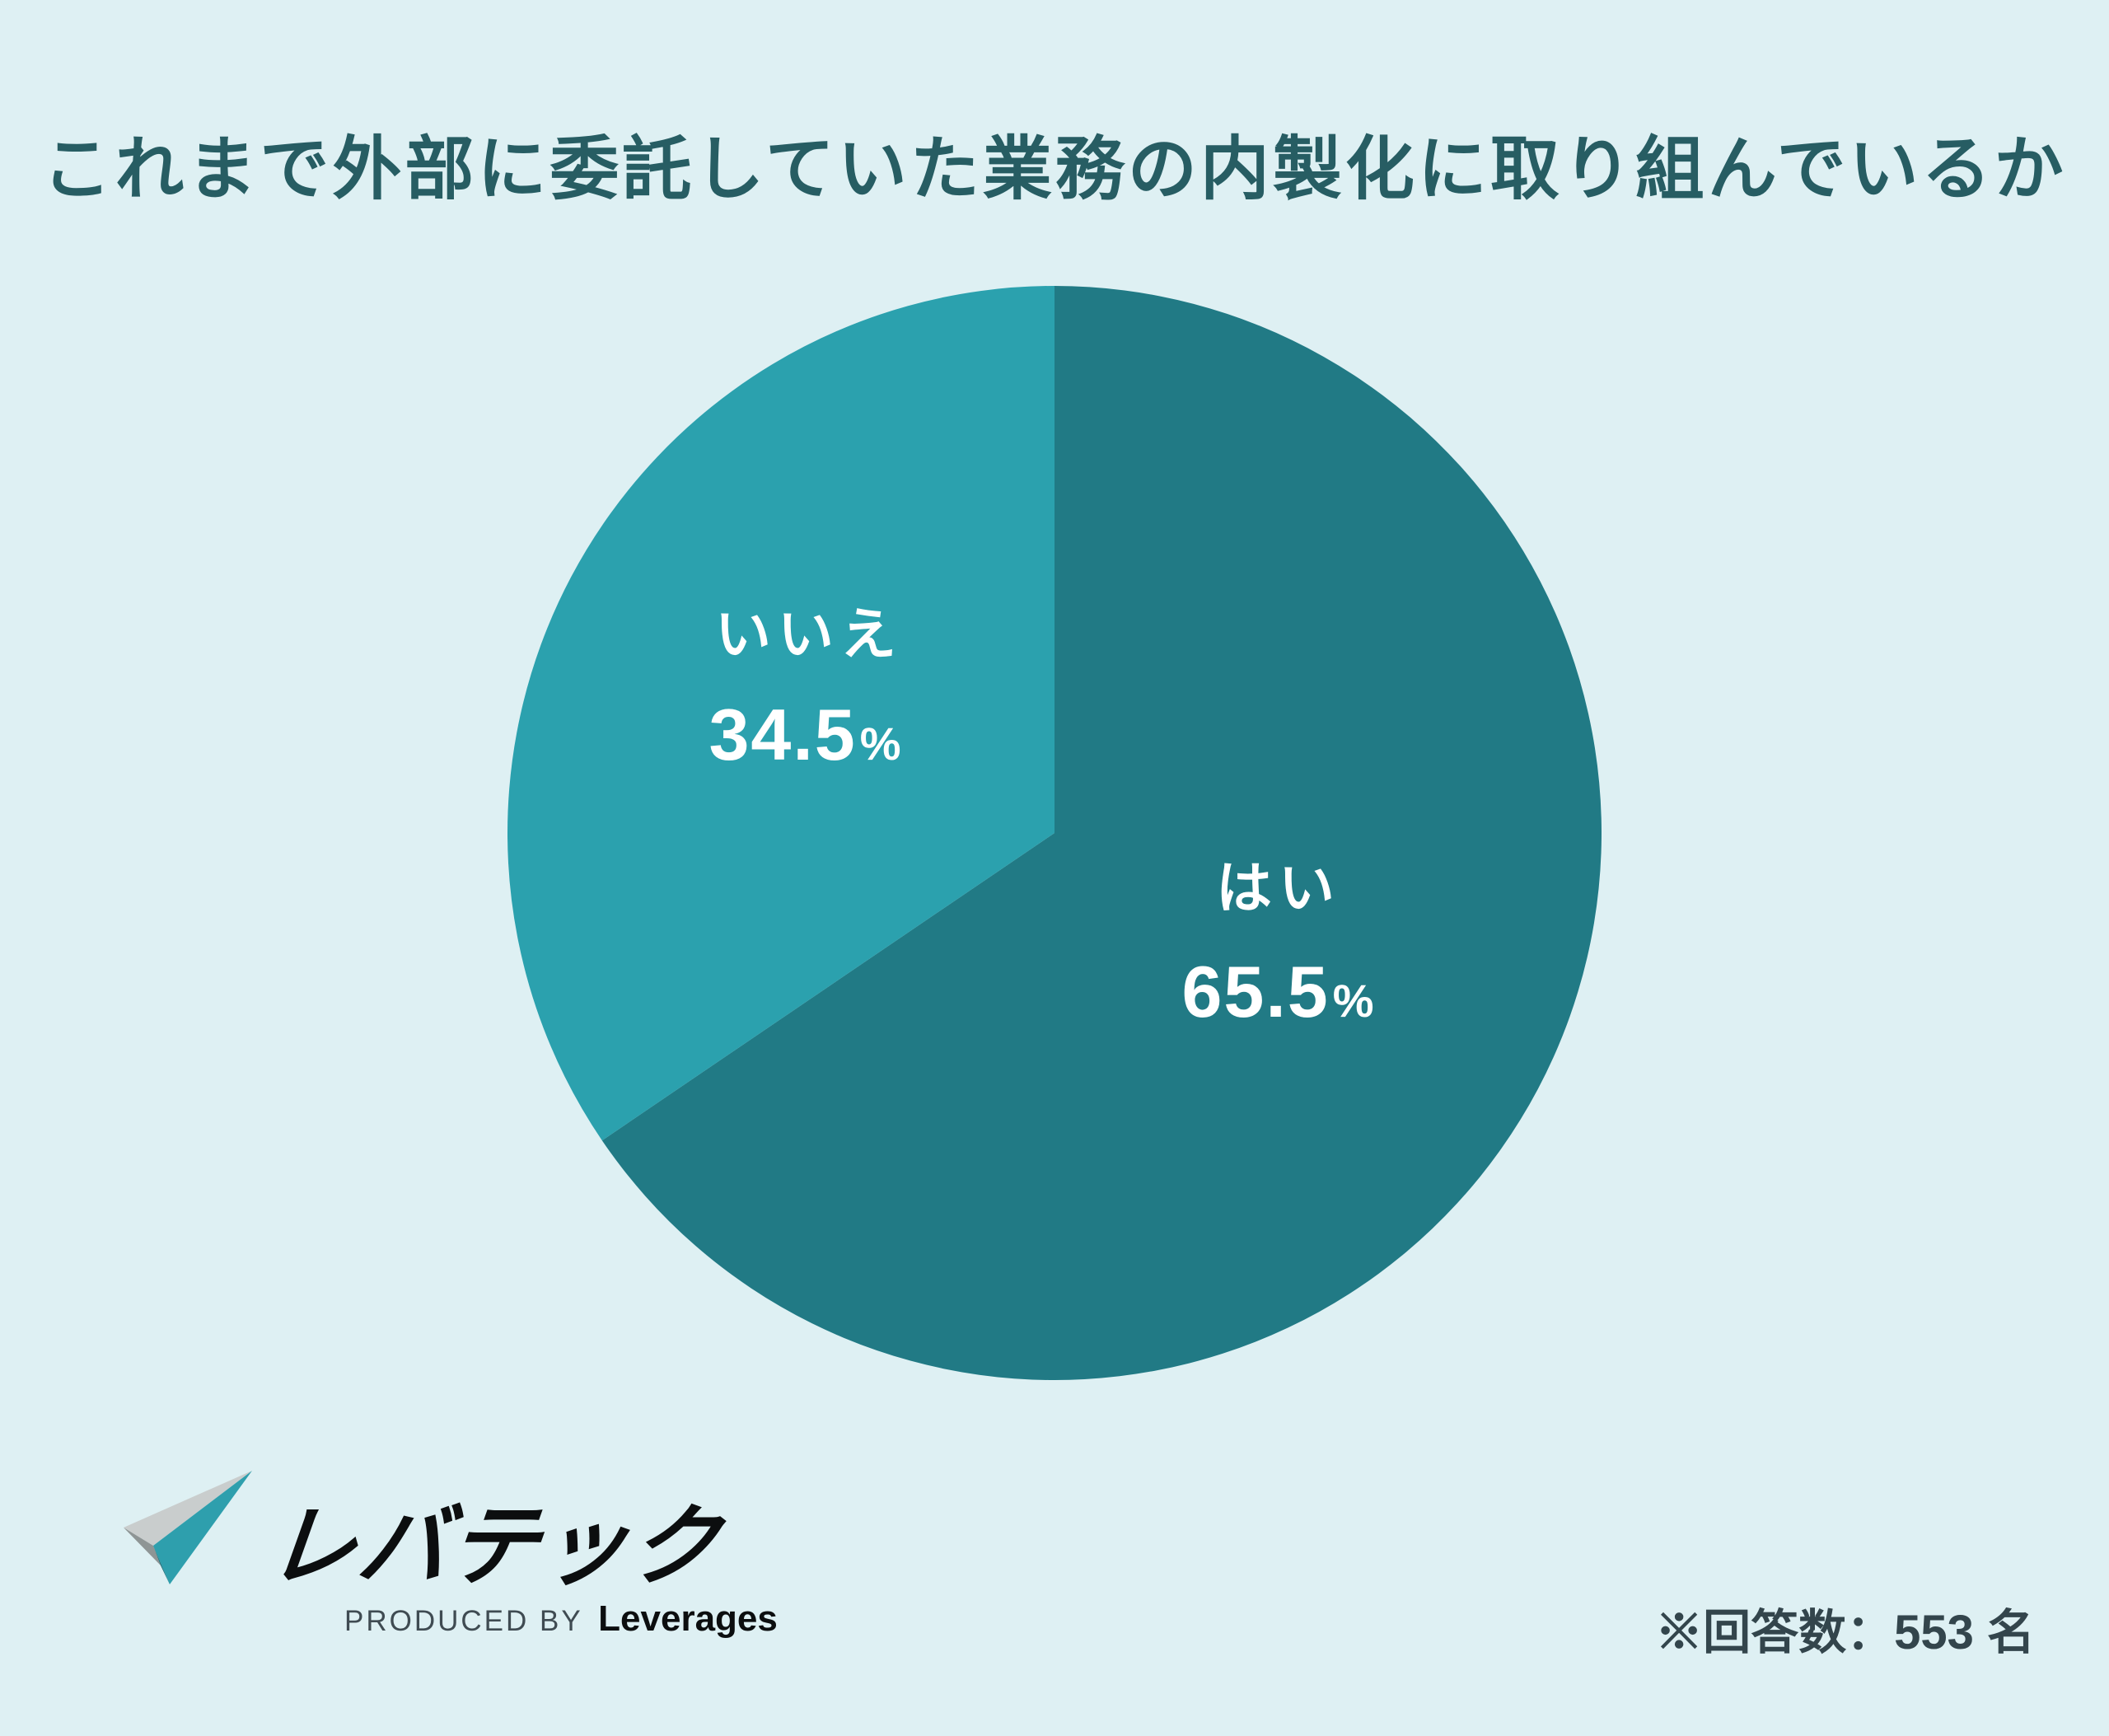 Image resolution: width=2109 pixels, height=1736 pixels. Describe the element at coordinates (1278, 888) in the screenshot. I see `slice-label-yes: はい` at that location.